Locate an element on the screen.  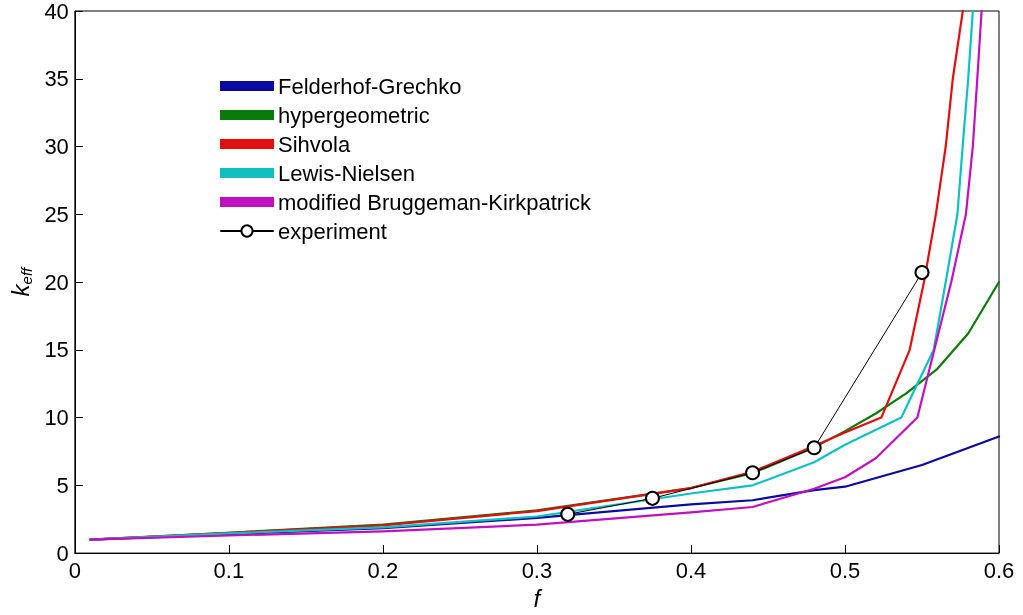
y-tick-label: 25 is located at coordinates (56, 214).